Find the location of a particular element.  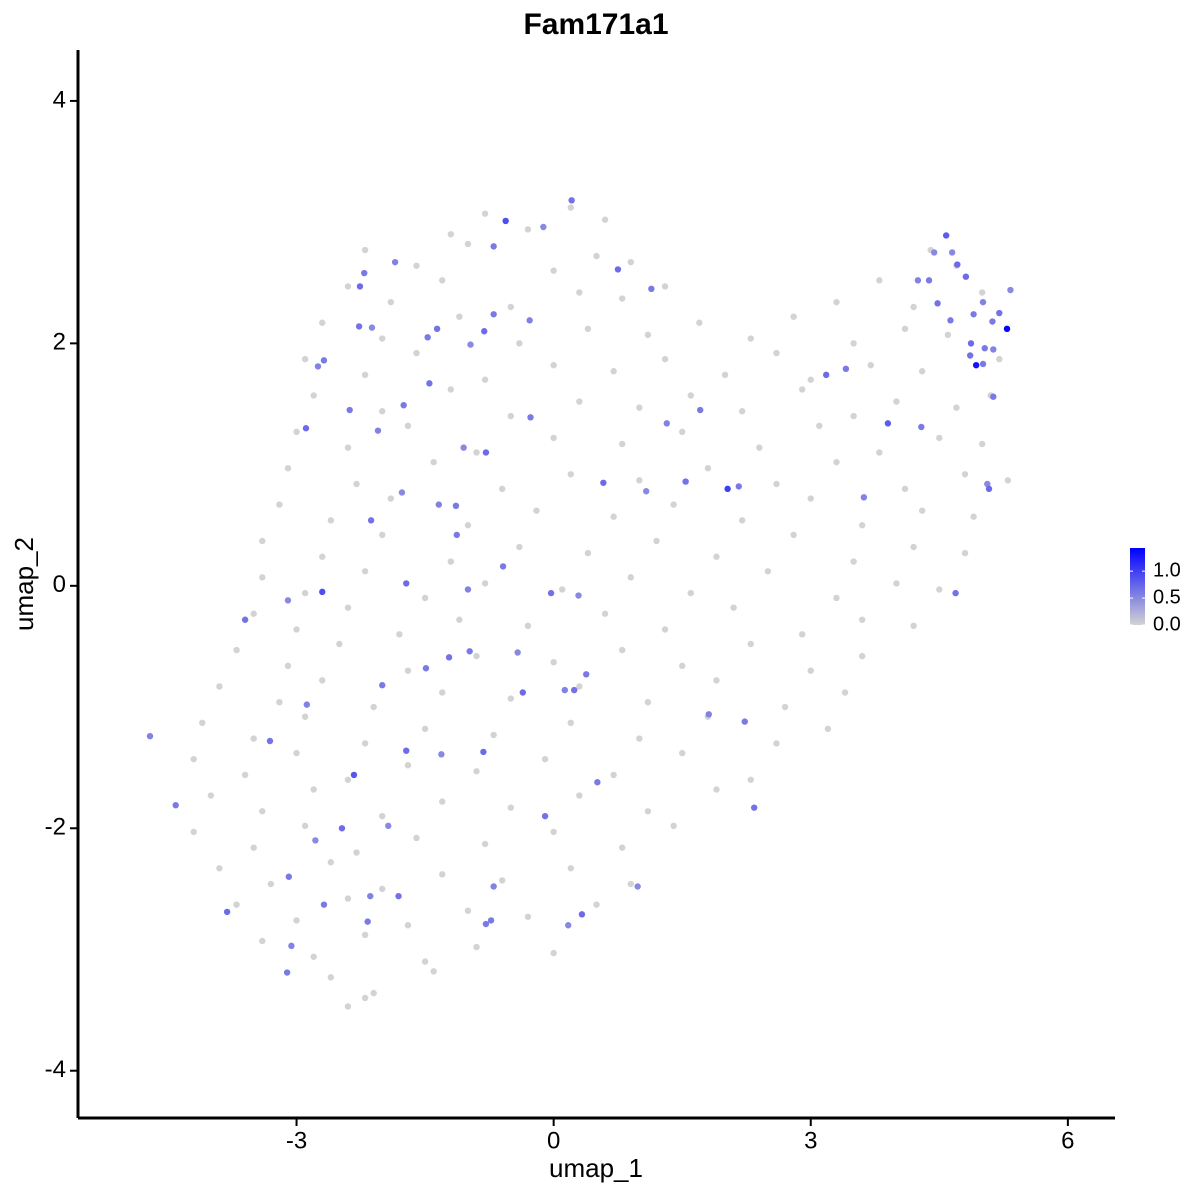

x-tick-label: -3 is located at coordinates (296, 1140).